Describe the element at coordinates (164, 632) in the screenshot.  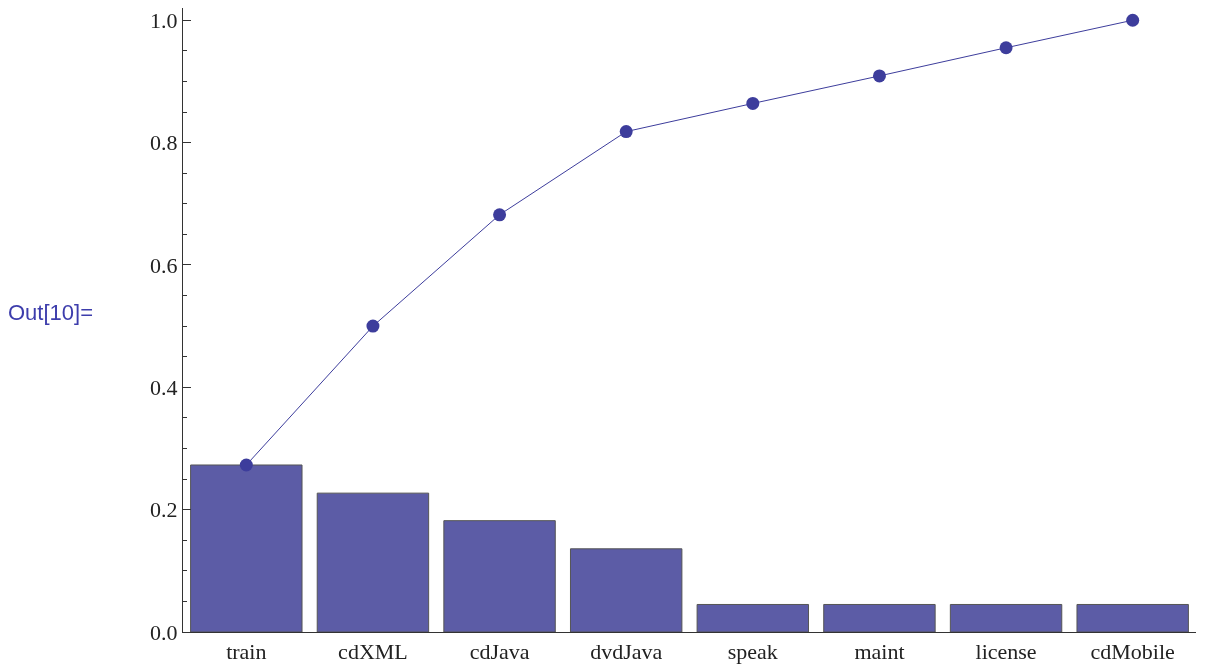
I see `y-tick-label: 0.0` at that location.